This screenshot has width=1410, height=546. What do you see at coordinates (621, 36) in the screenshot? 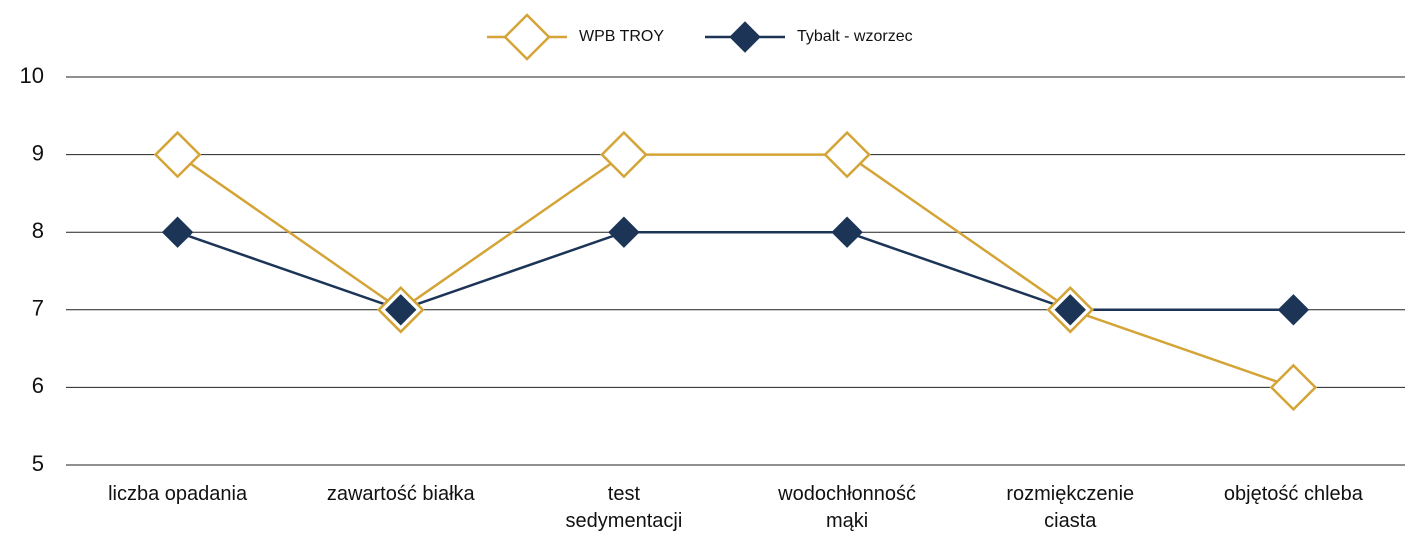
I see `legend-label: WPB TROY` at bounding box center [621, 36].